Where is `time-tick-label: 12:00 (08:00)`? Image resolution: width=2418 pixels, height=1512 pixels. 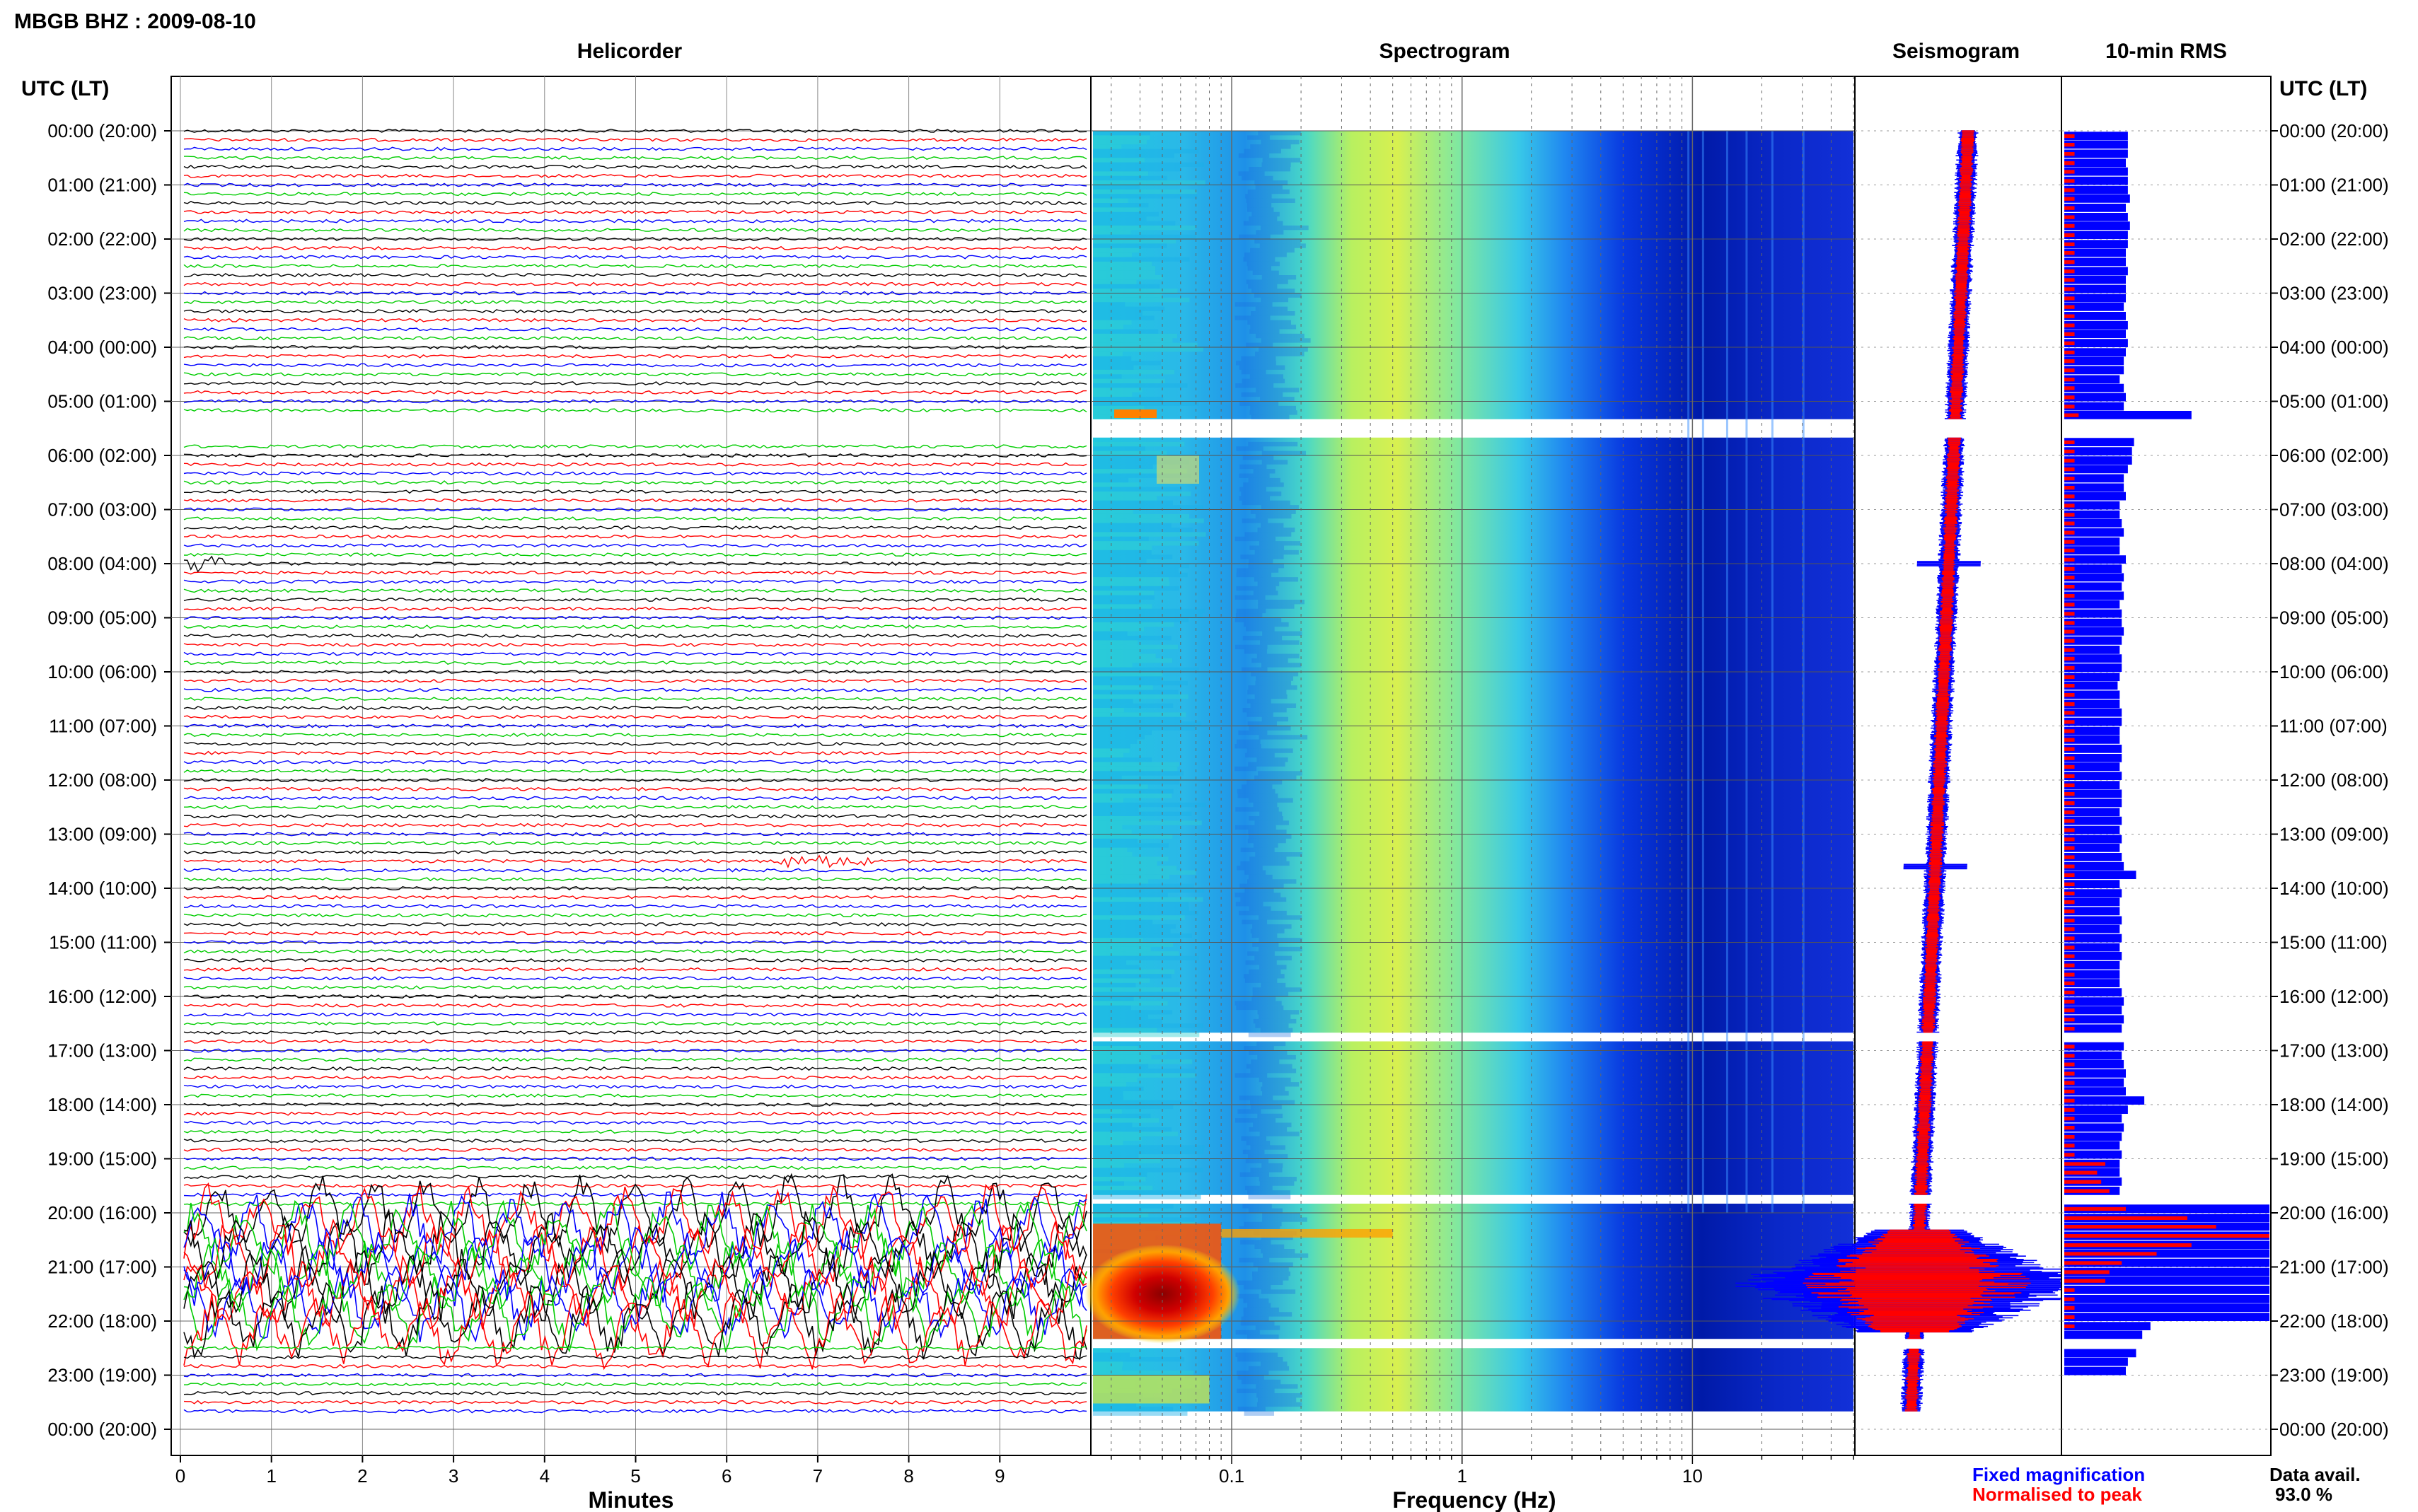 time-tick-label: 12:00 (08:00) is located at coordinates (102, 780).